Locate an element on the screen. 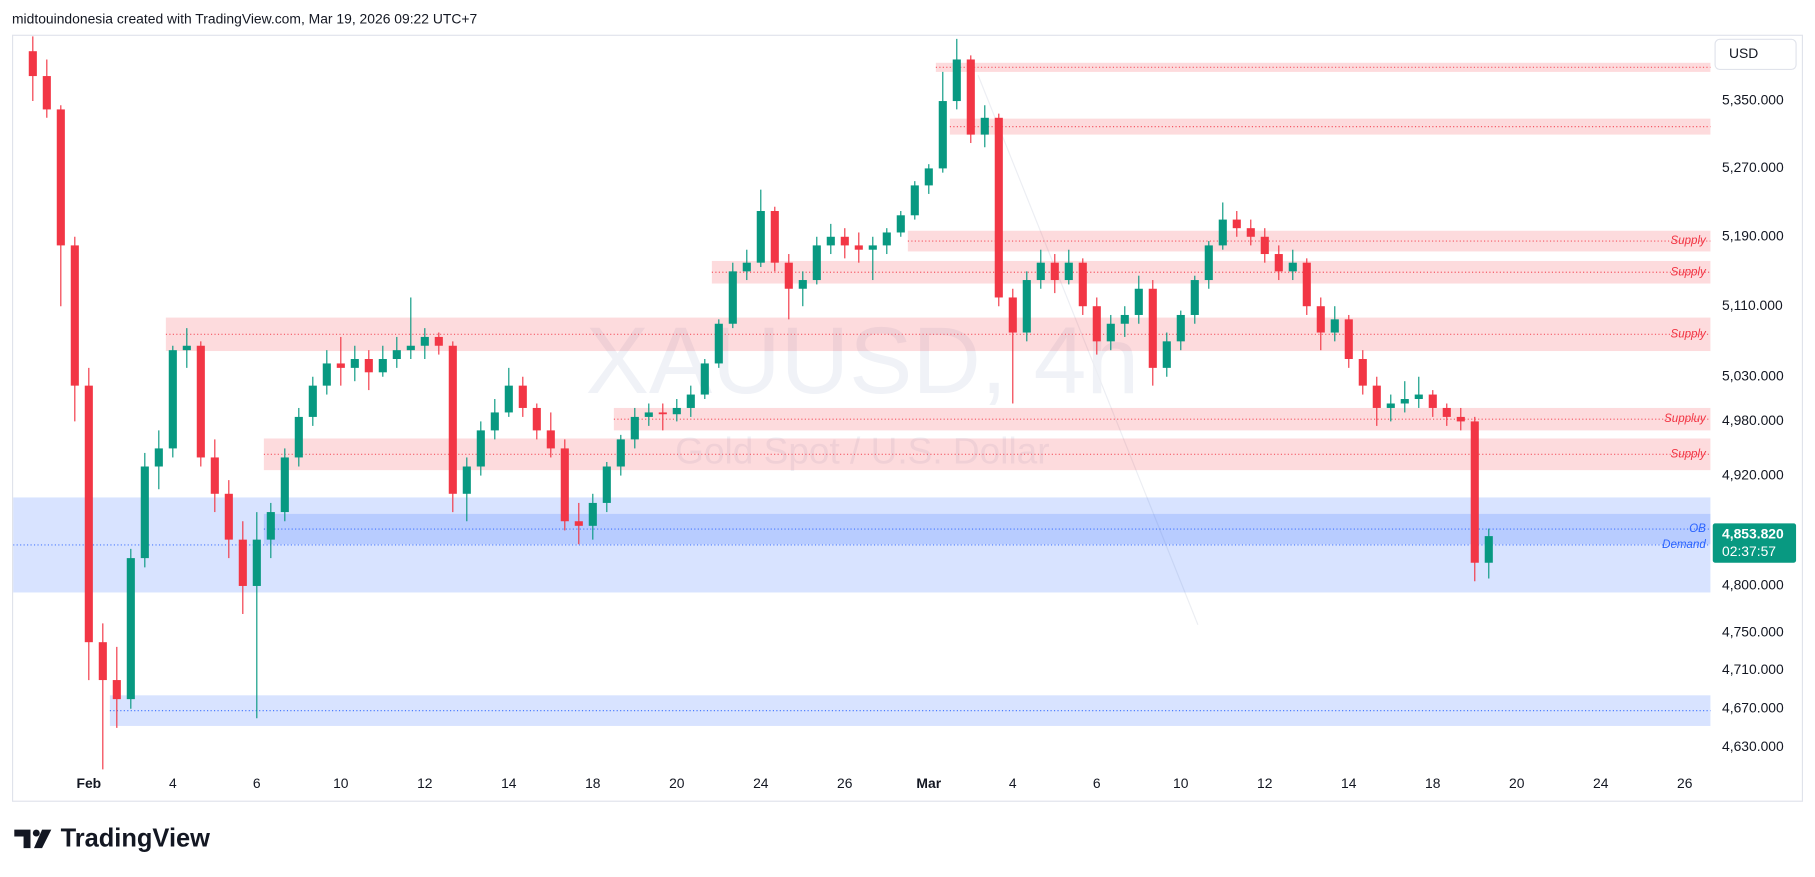 The width and height of the screenshot is (1815, 877). brand: TradingView is located at coordinates (136, 839).